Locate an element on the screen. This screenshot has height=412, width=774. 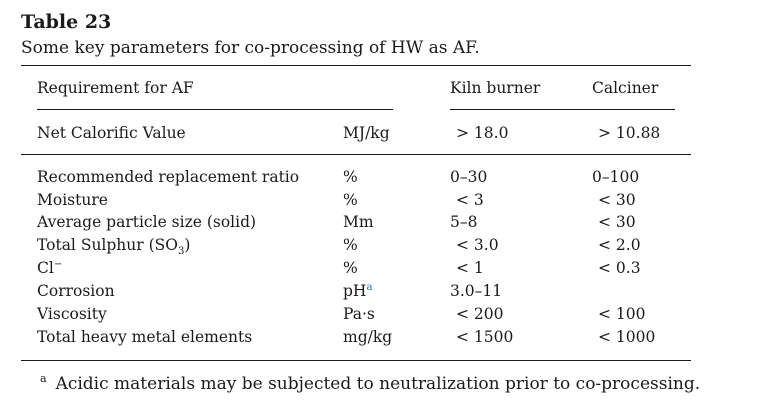
row-net-calorific-name: Net Calorific Value is located at coordinates (111, 133).